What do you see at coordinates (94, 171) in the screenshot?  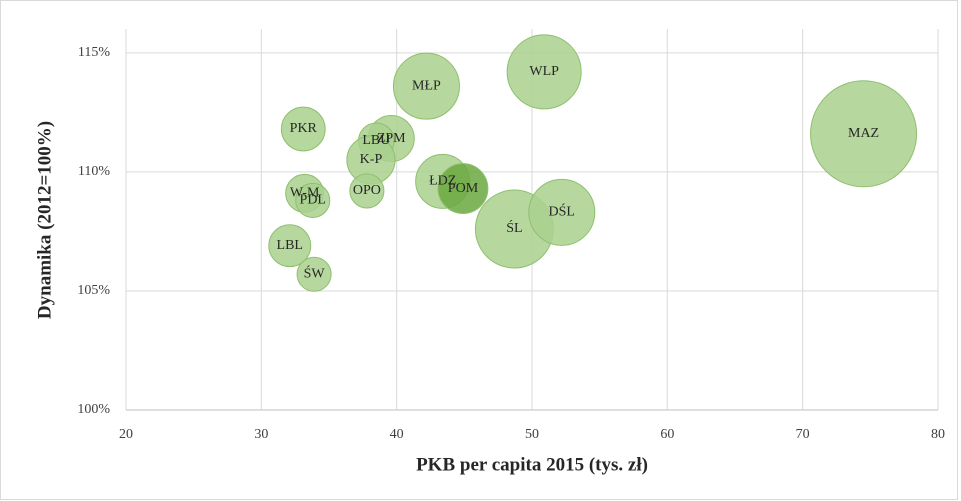 I see `y-tick-label: 110%` at bounding box center [94, 171].